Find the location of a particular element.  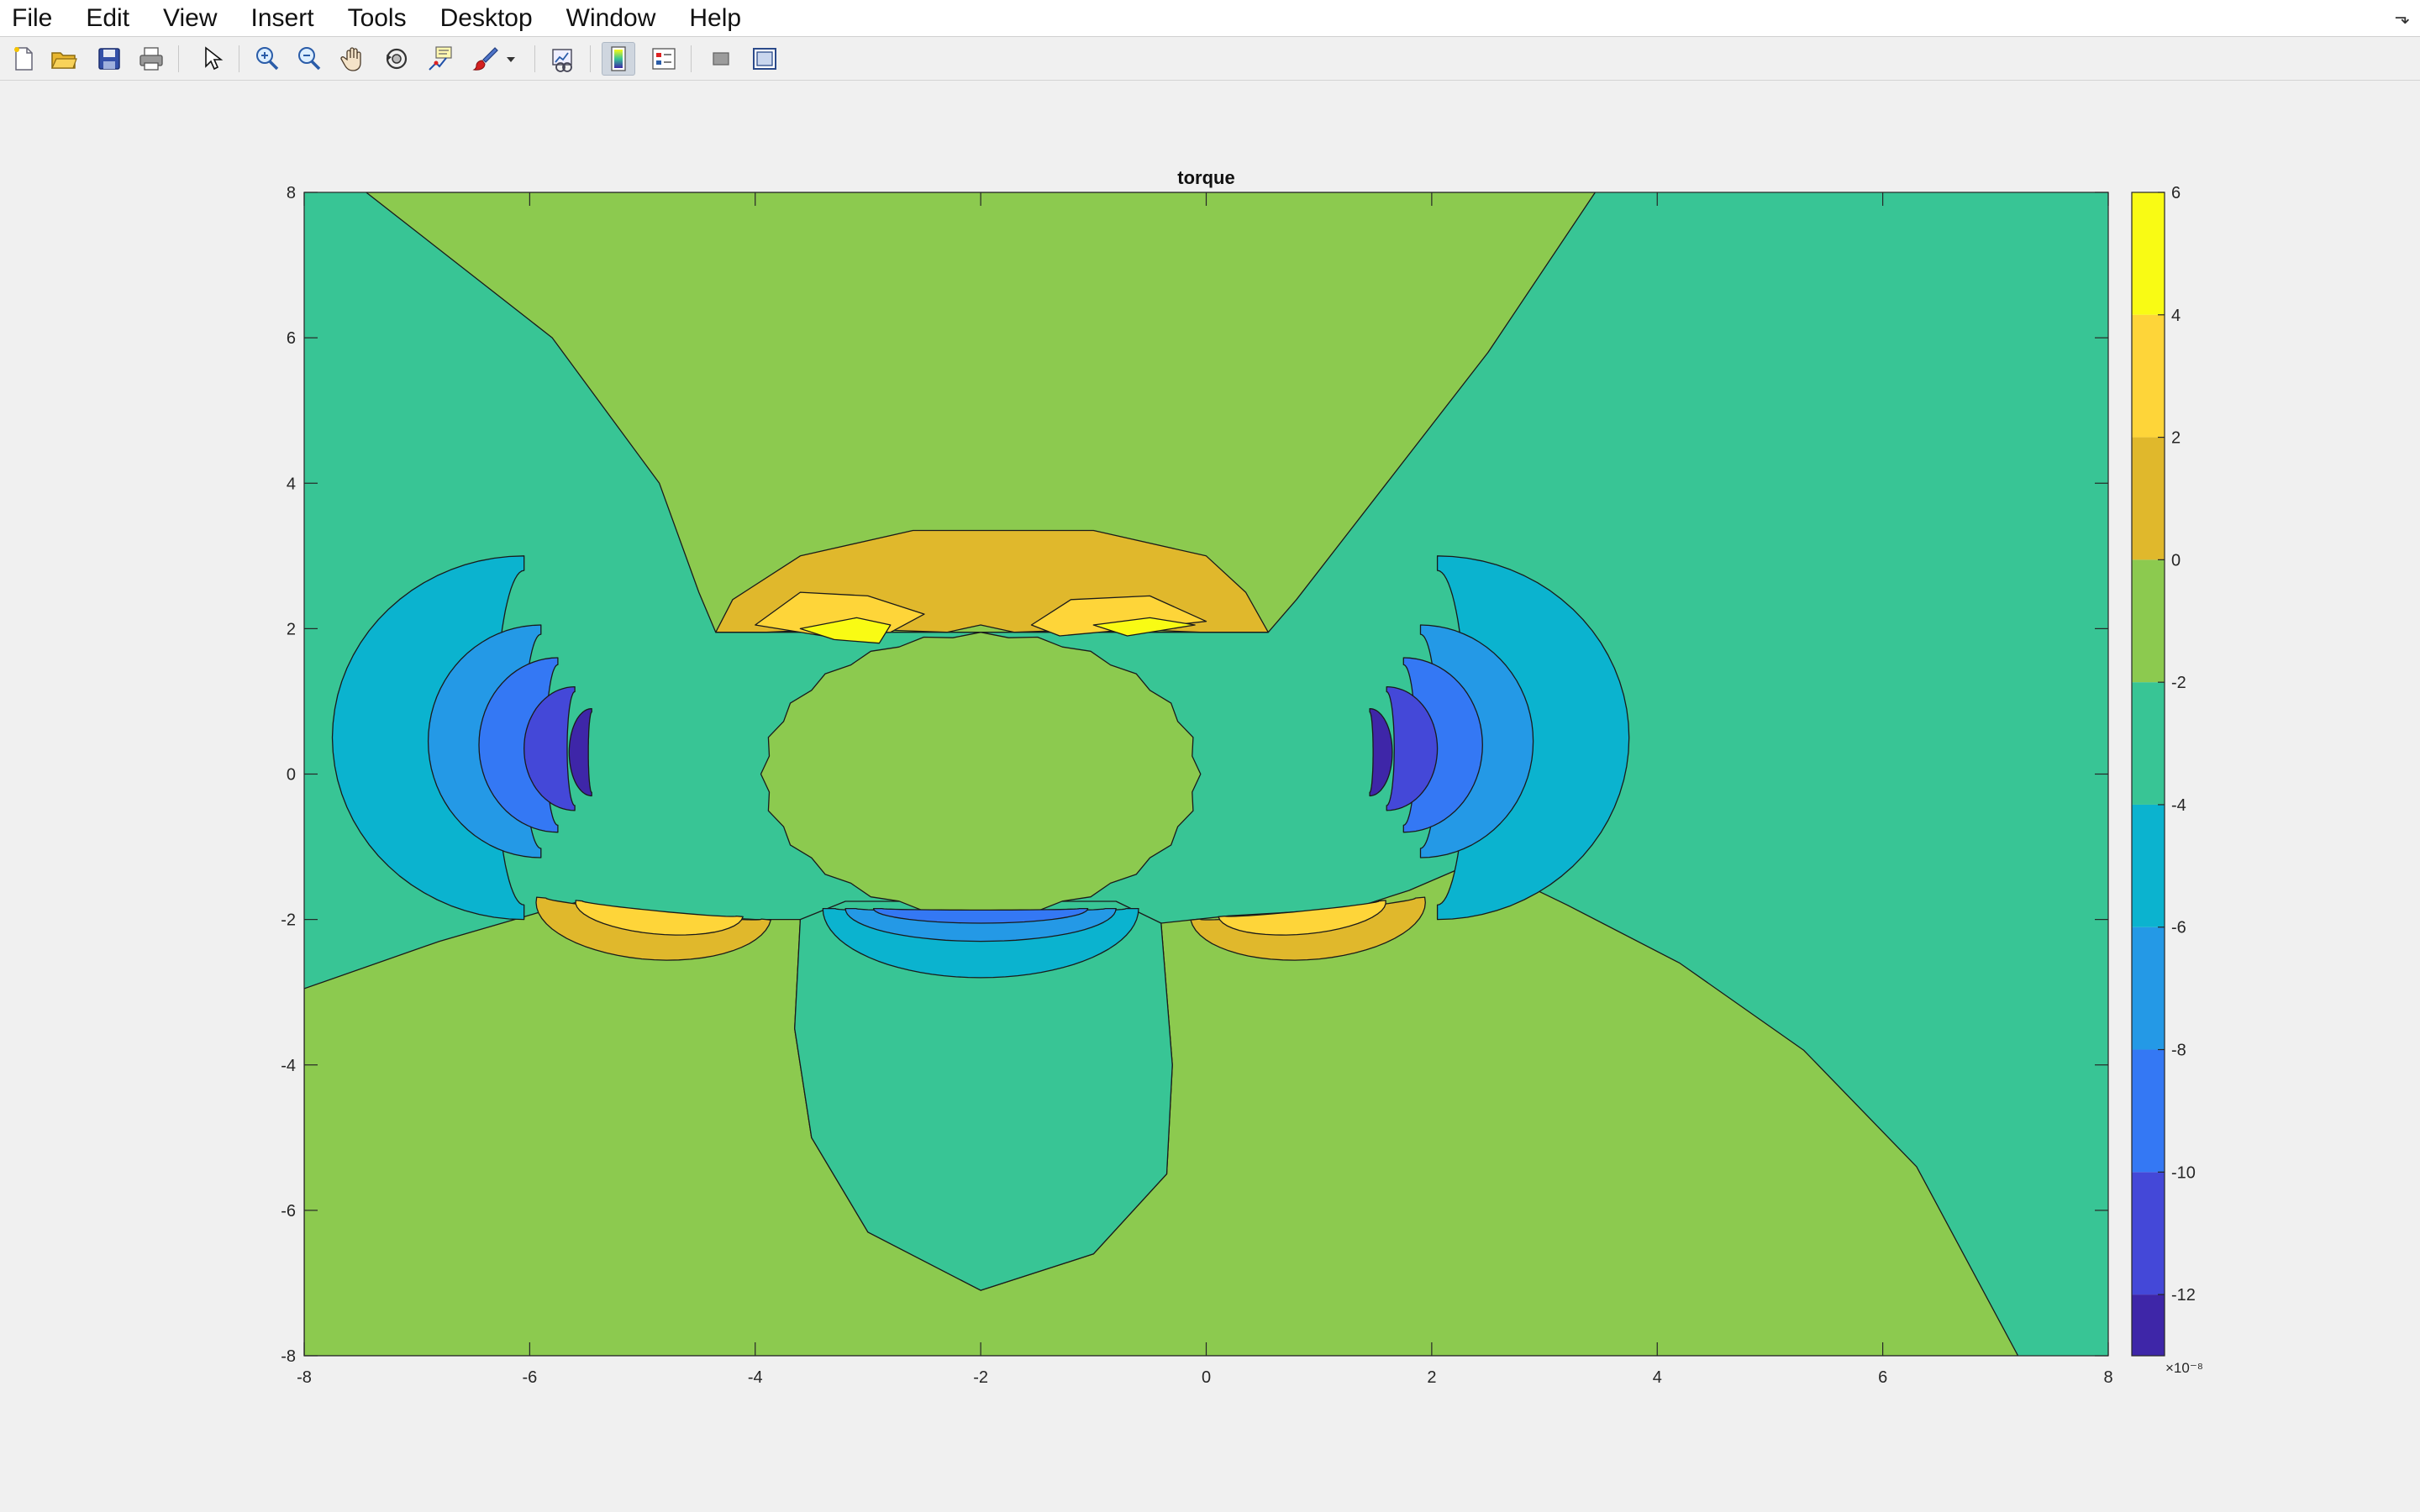

x-tick-label: 4 is located at coordinates (1657, 1377).